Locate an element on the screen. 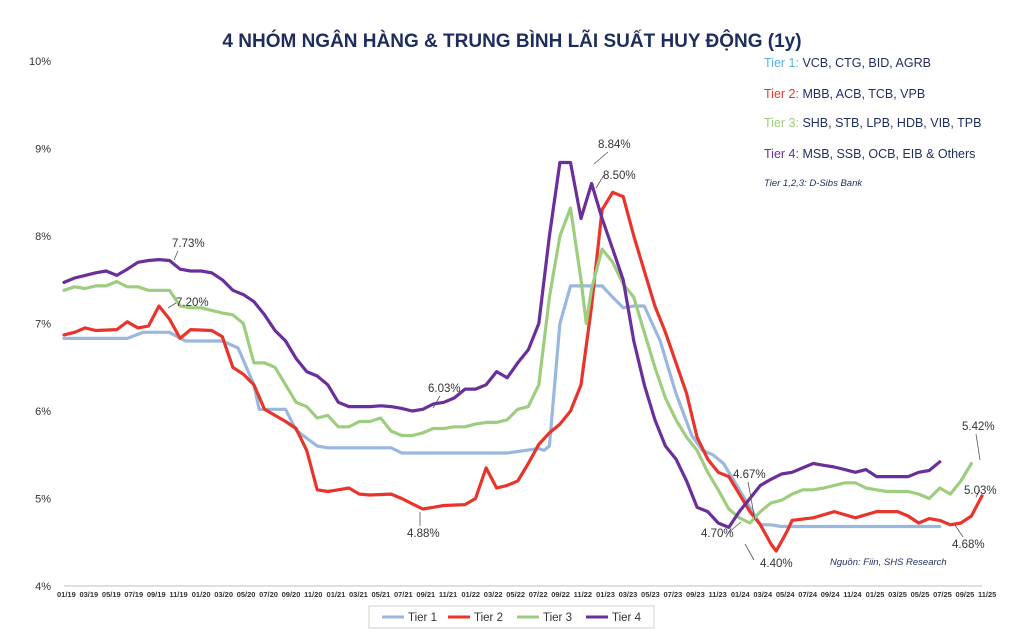 The image size is (1024, 643). x-tick-label: 09/22 is located at coordinates (560, 594).